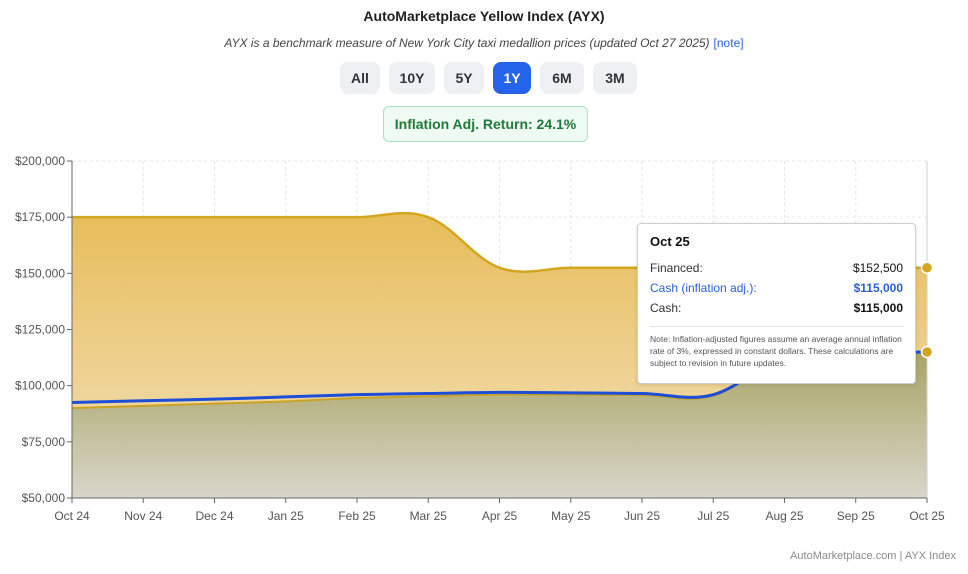 The height and width of the screenshot is (574, 968). What do you see at coordinates (776, 268) in the screenshot?
I see `tooltip-row-financed: Financed: $152,500` at bounding box center [776, 268].